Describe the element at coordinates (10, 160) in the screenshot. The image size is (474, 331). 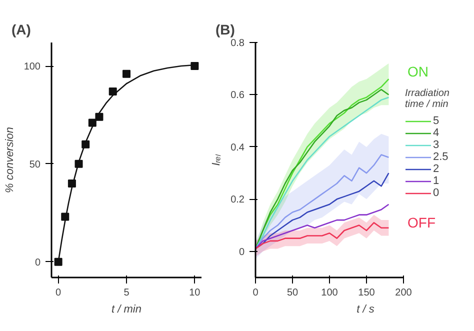
I see `y-axis-title: % conversion` at that location.